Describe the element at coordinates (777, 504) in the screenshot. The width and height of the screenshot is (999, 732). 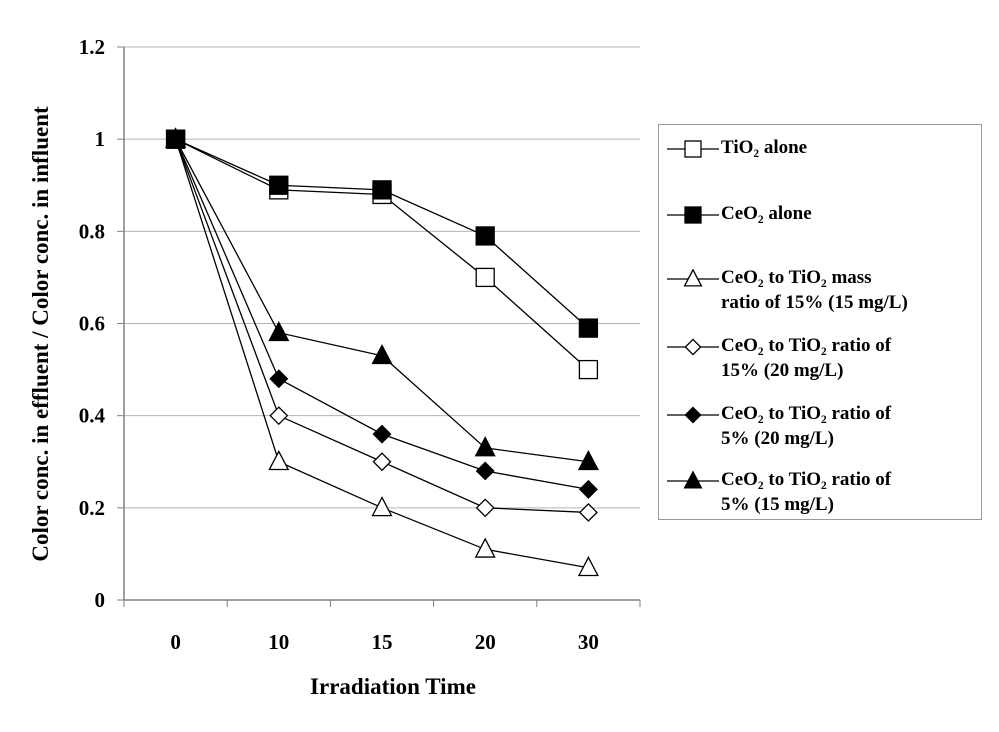
I see `legend-label-line: 5% (15 mg/L)` at that location.